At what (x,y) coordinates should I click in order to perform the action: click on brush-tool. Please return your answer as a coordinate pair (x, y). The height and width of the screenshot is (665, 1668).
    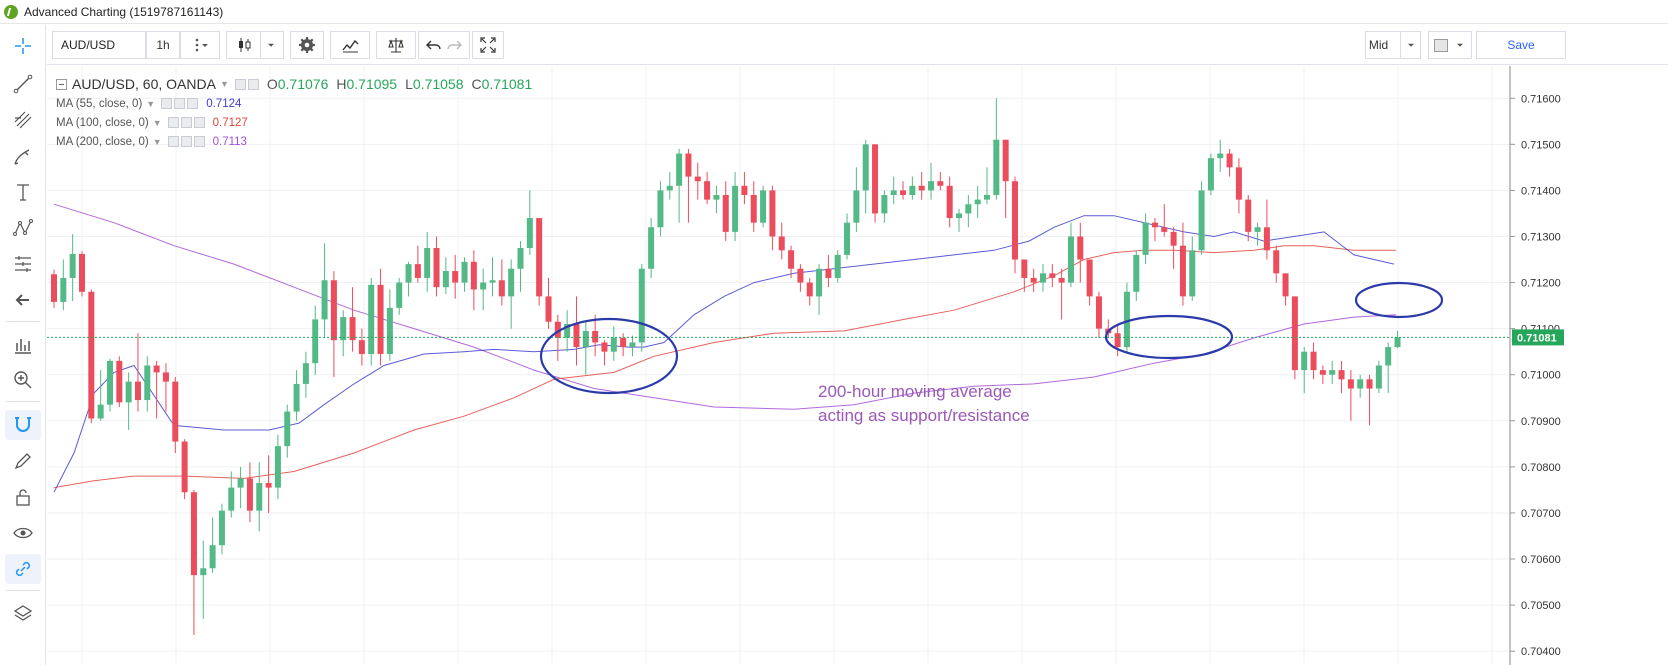
    Looking at the image, I should click on (23, 156).